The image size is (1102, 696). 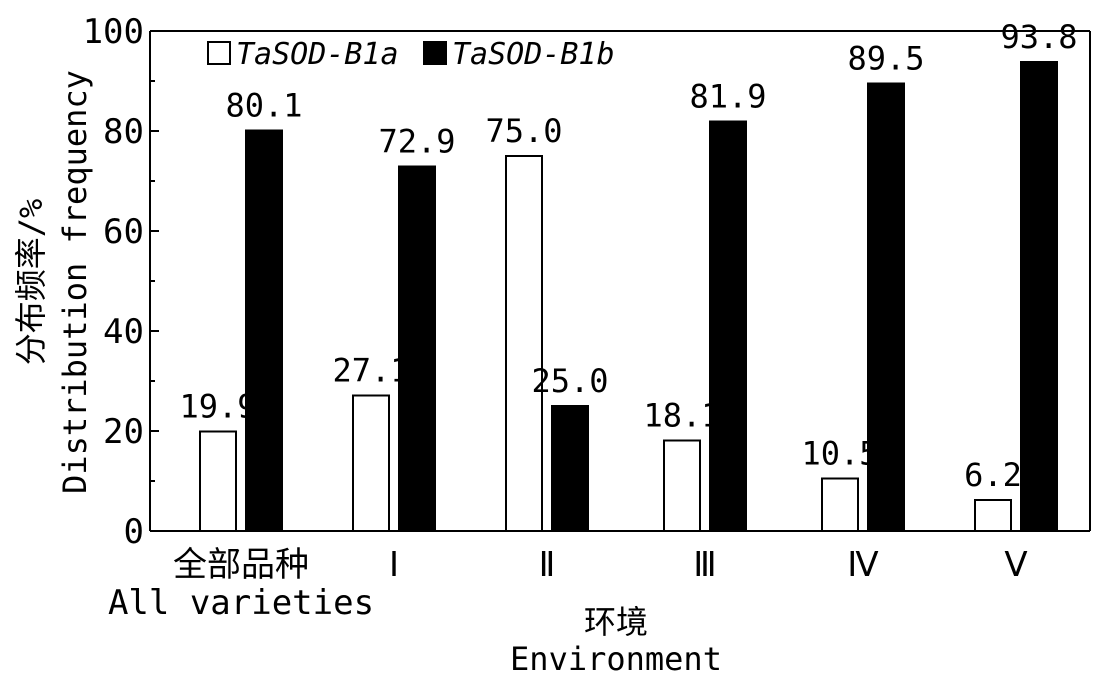 I want to click on x-axis-title-en: Environment, so click(x=616, y=659).